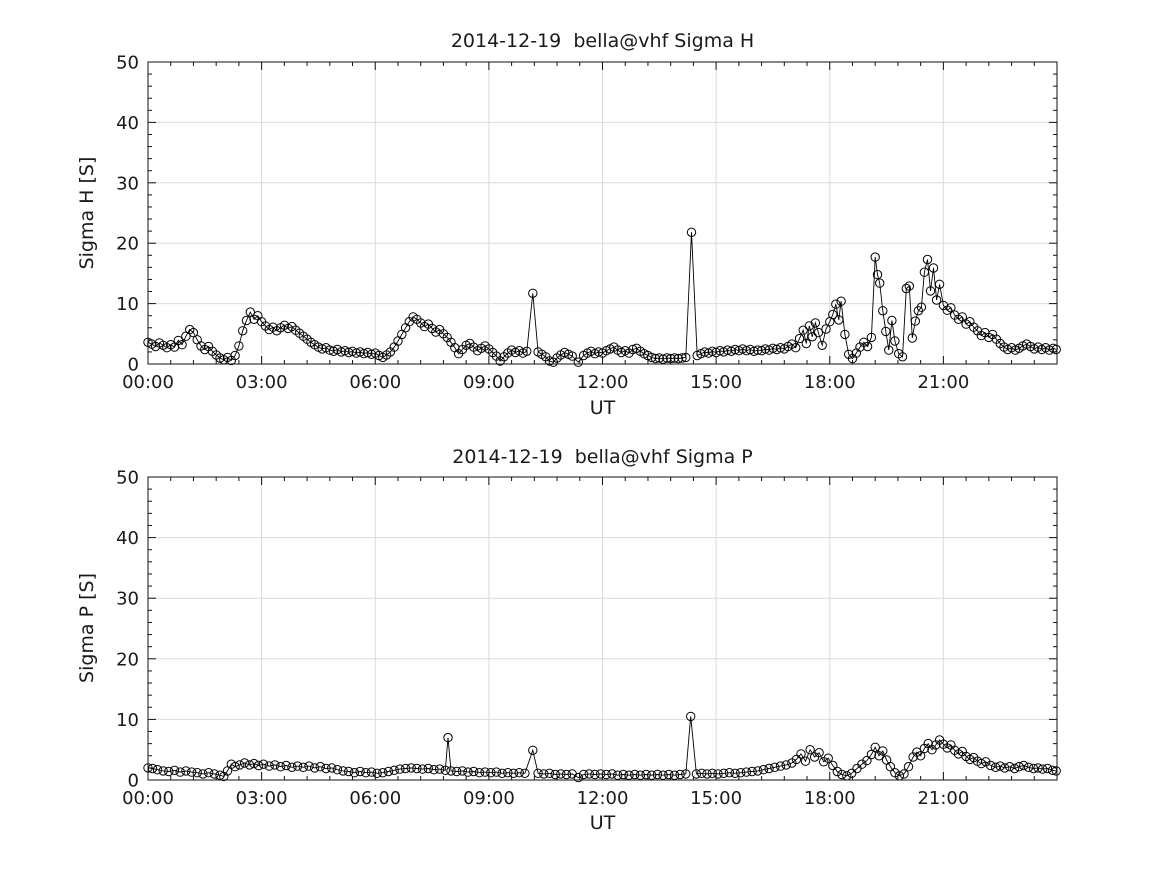  What do you see at coordinates (602, 408) in the screenshot?
I see `sigma-h-x-axis-label: UT` at bounding box center [602, 408].